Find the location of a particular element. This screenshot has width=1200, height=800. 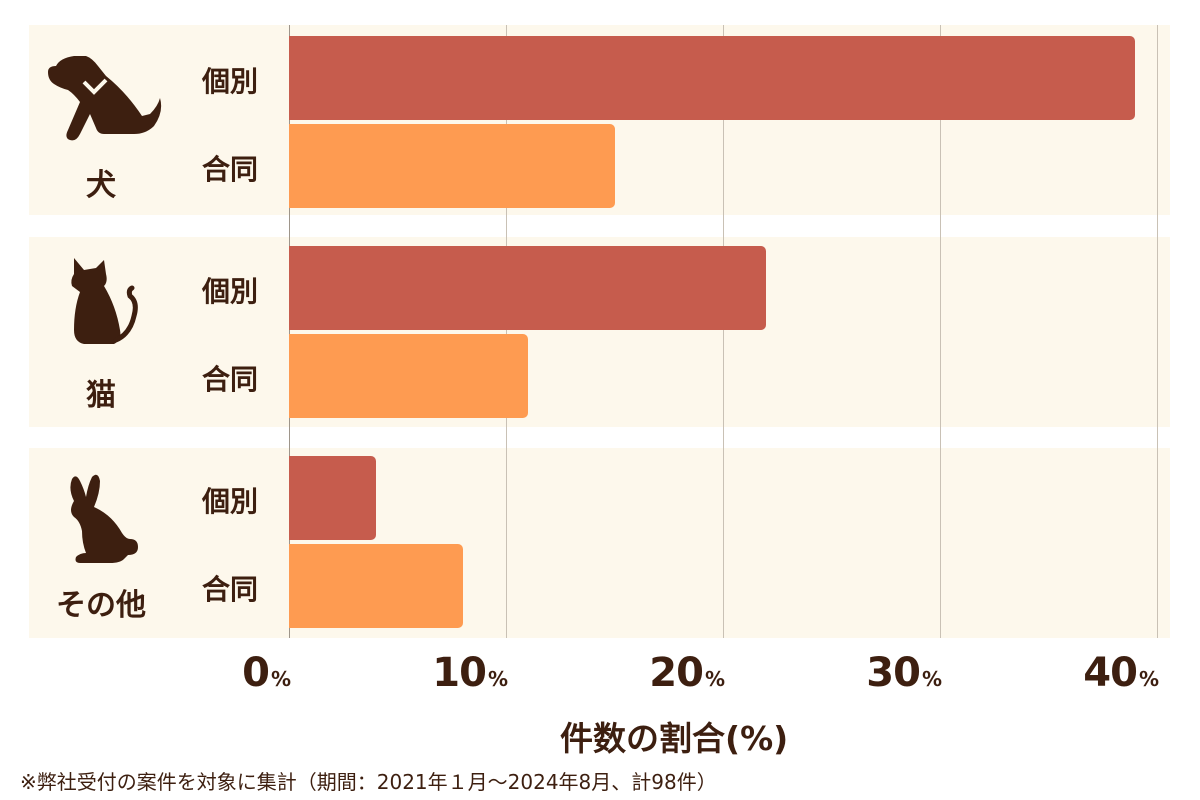

group-label-dog: 犬 is located at coordinates (101, 185).